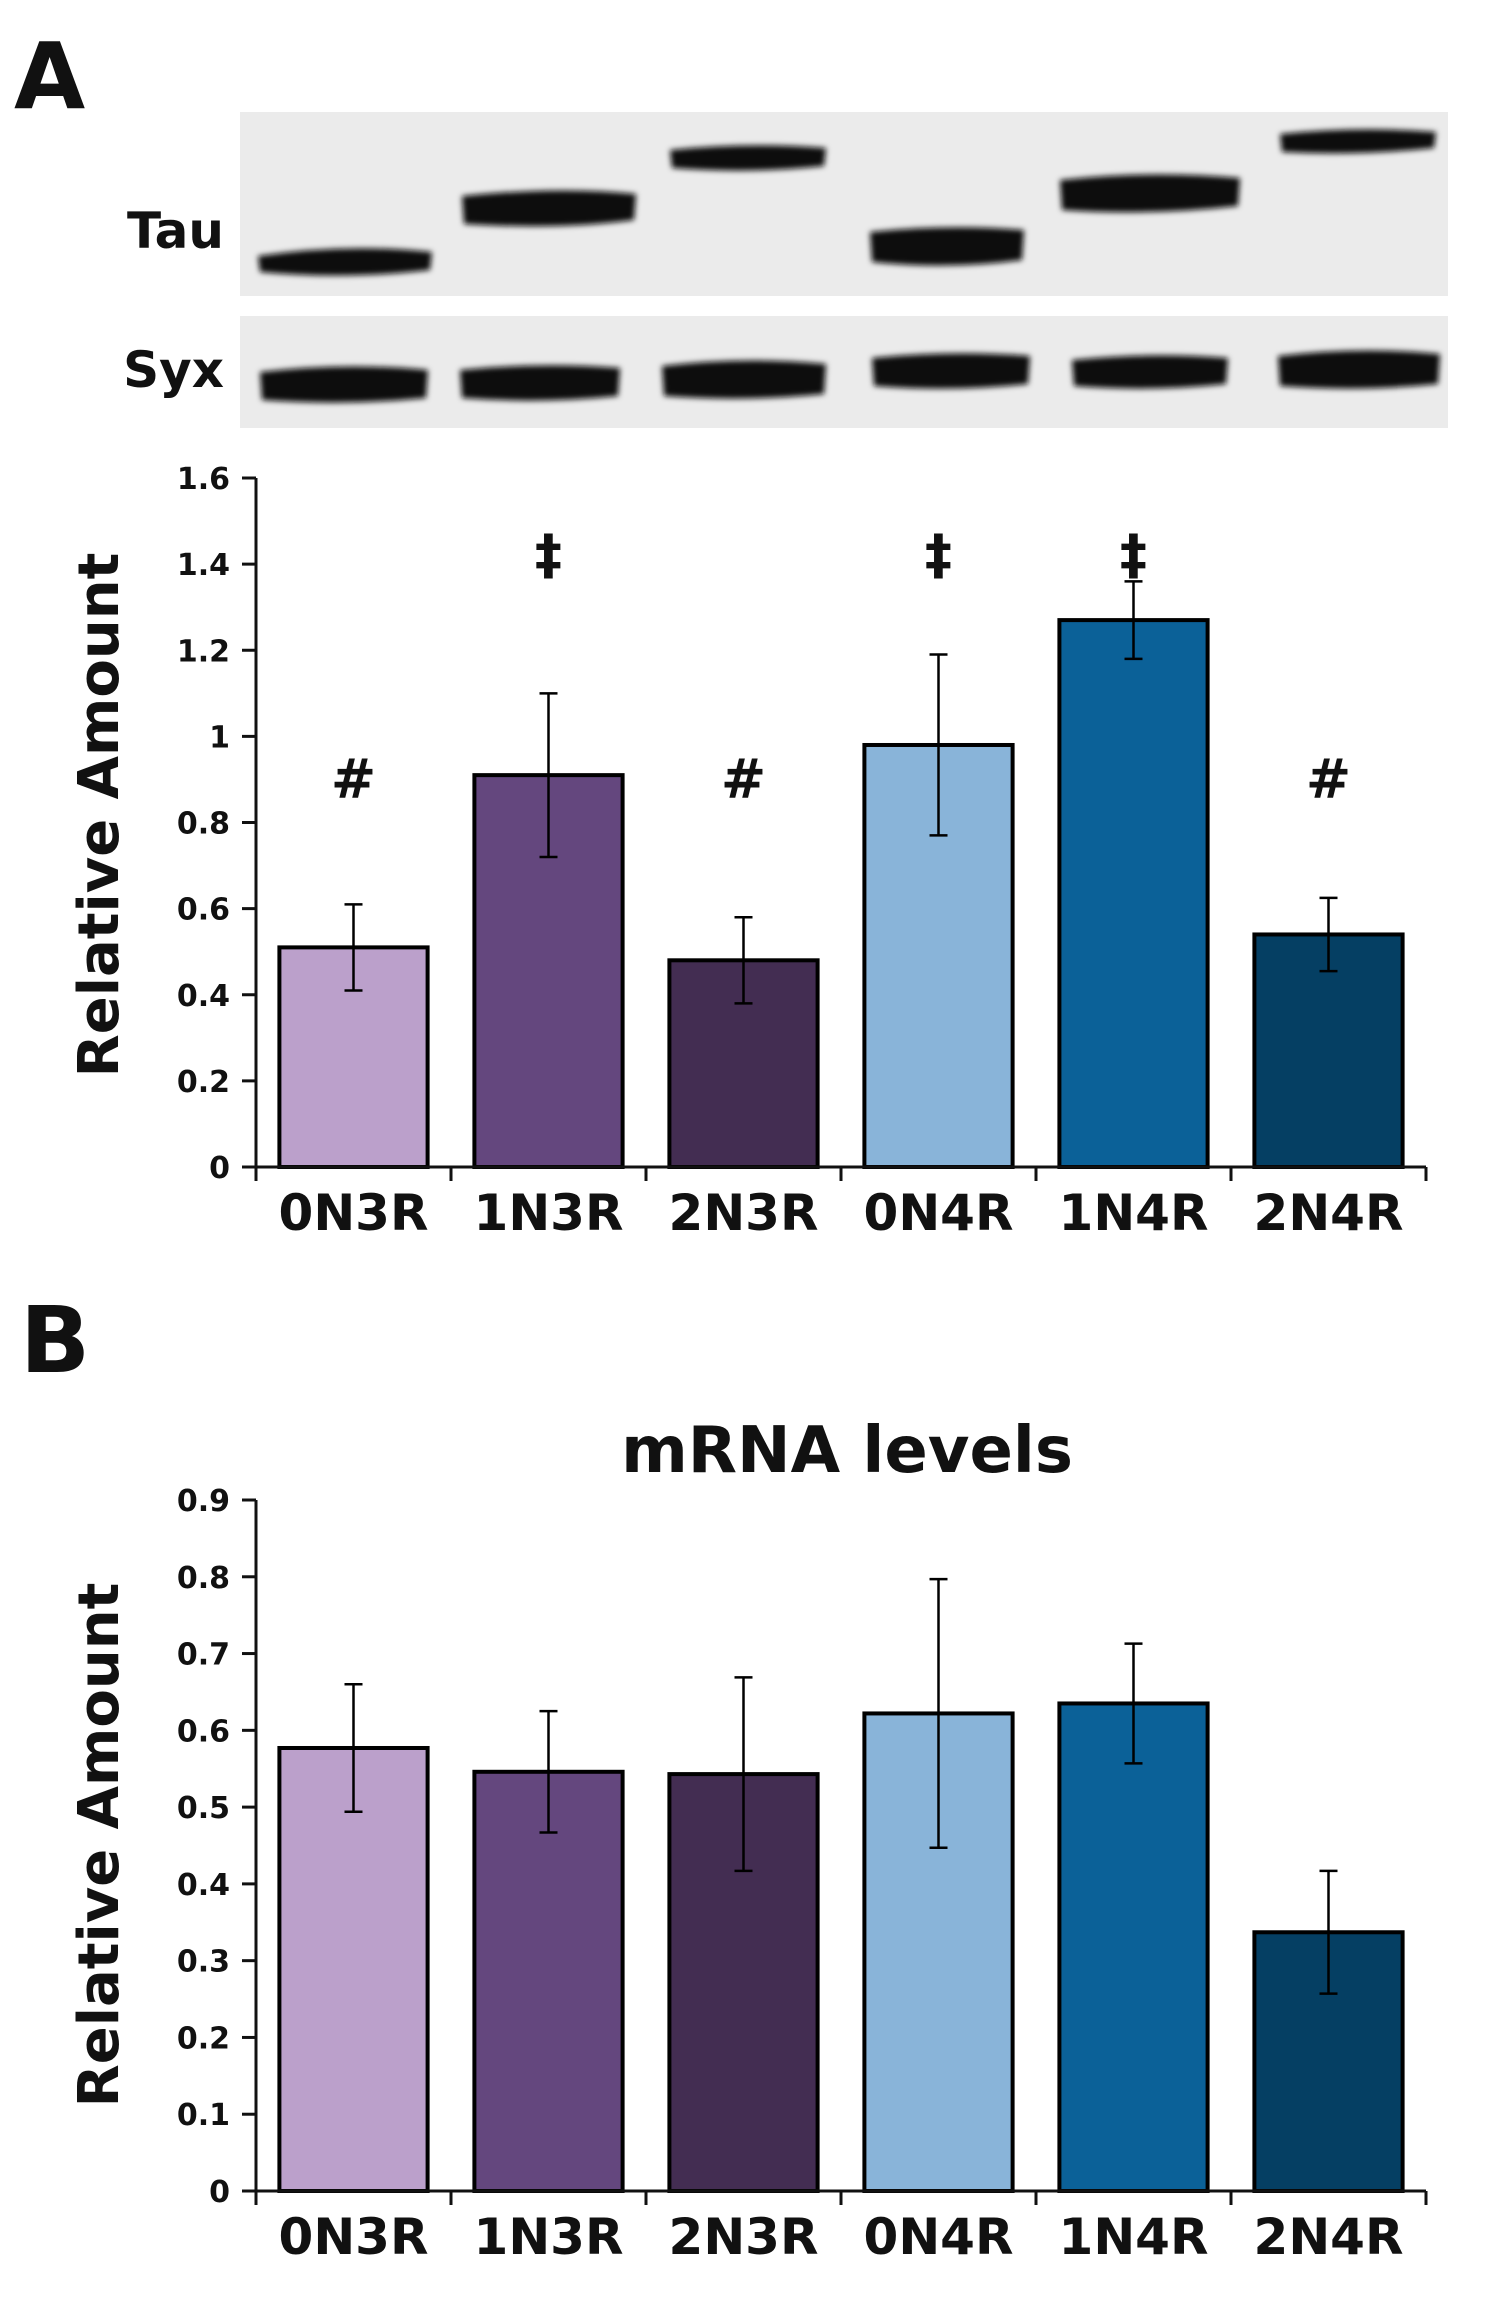  What do you see at coordinates (947, 246) in the screenshot?
I see `tau-band-0n4r` at bounding box center [947, 246].